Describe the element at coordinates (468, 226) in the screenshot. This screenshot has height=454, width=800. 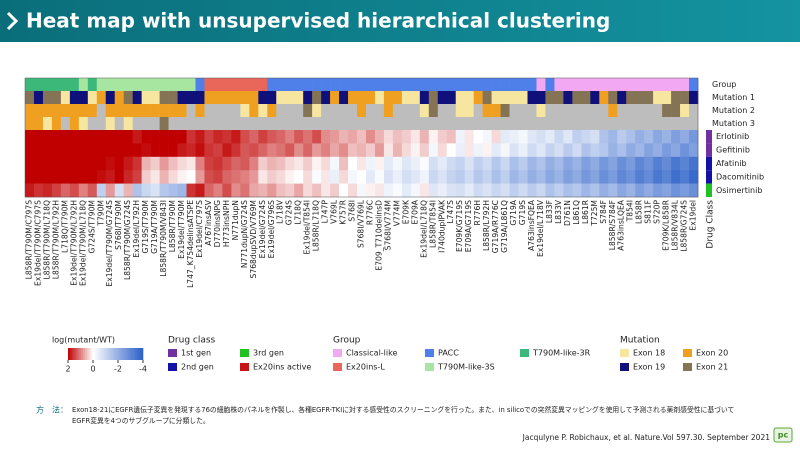
I see `column-label: E709A/G719S` at that location.